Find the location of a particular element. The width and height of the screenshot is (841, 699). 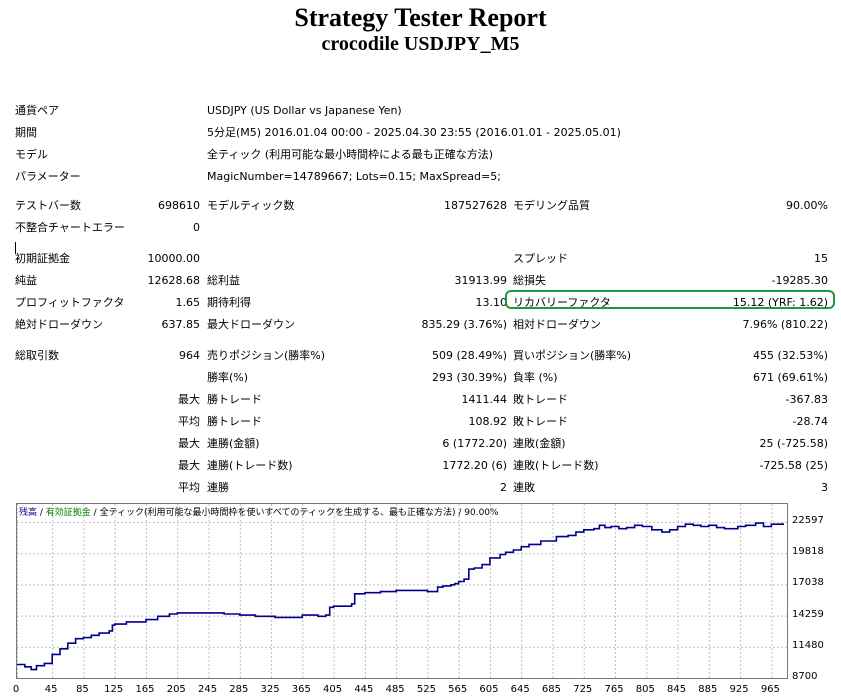

gross-loss-label: 総損失 is located at coordinates (529, 280).